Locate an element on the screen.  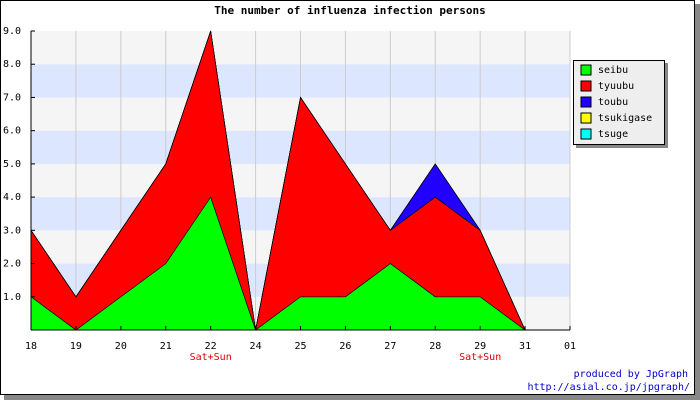
legend-label: tsuge is located at coordinates (613, 134).